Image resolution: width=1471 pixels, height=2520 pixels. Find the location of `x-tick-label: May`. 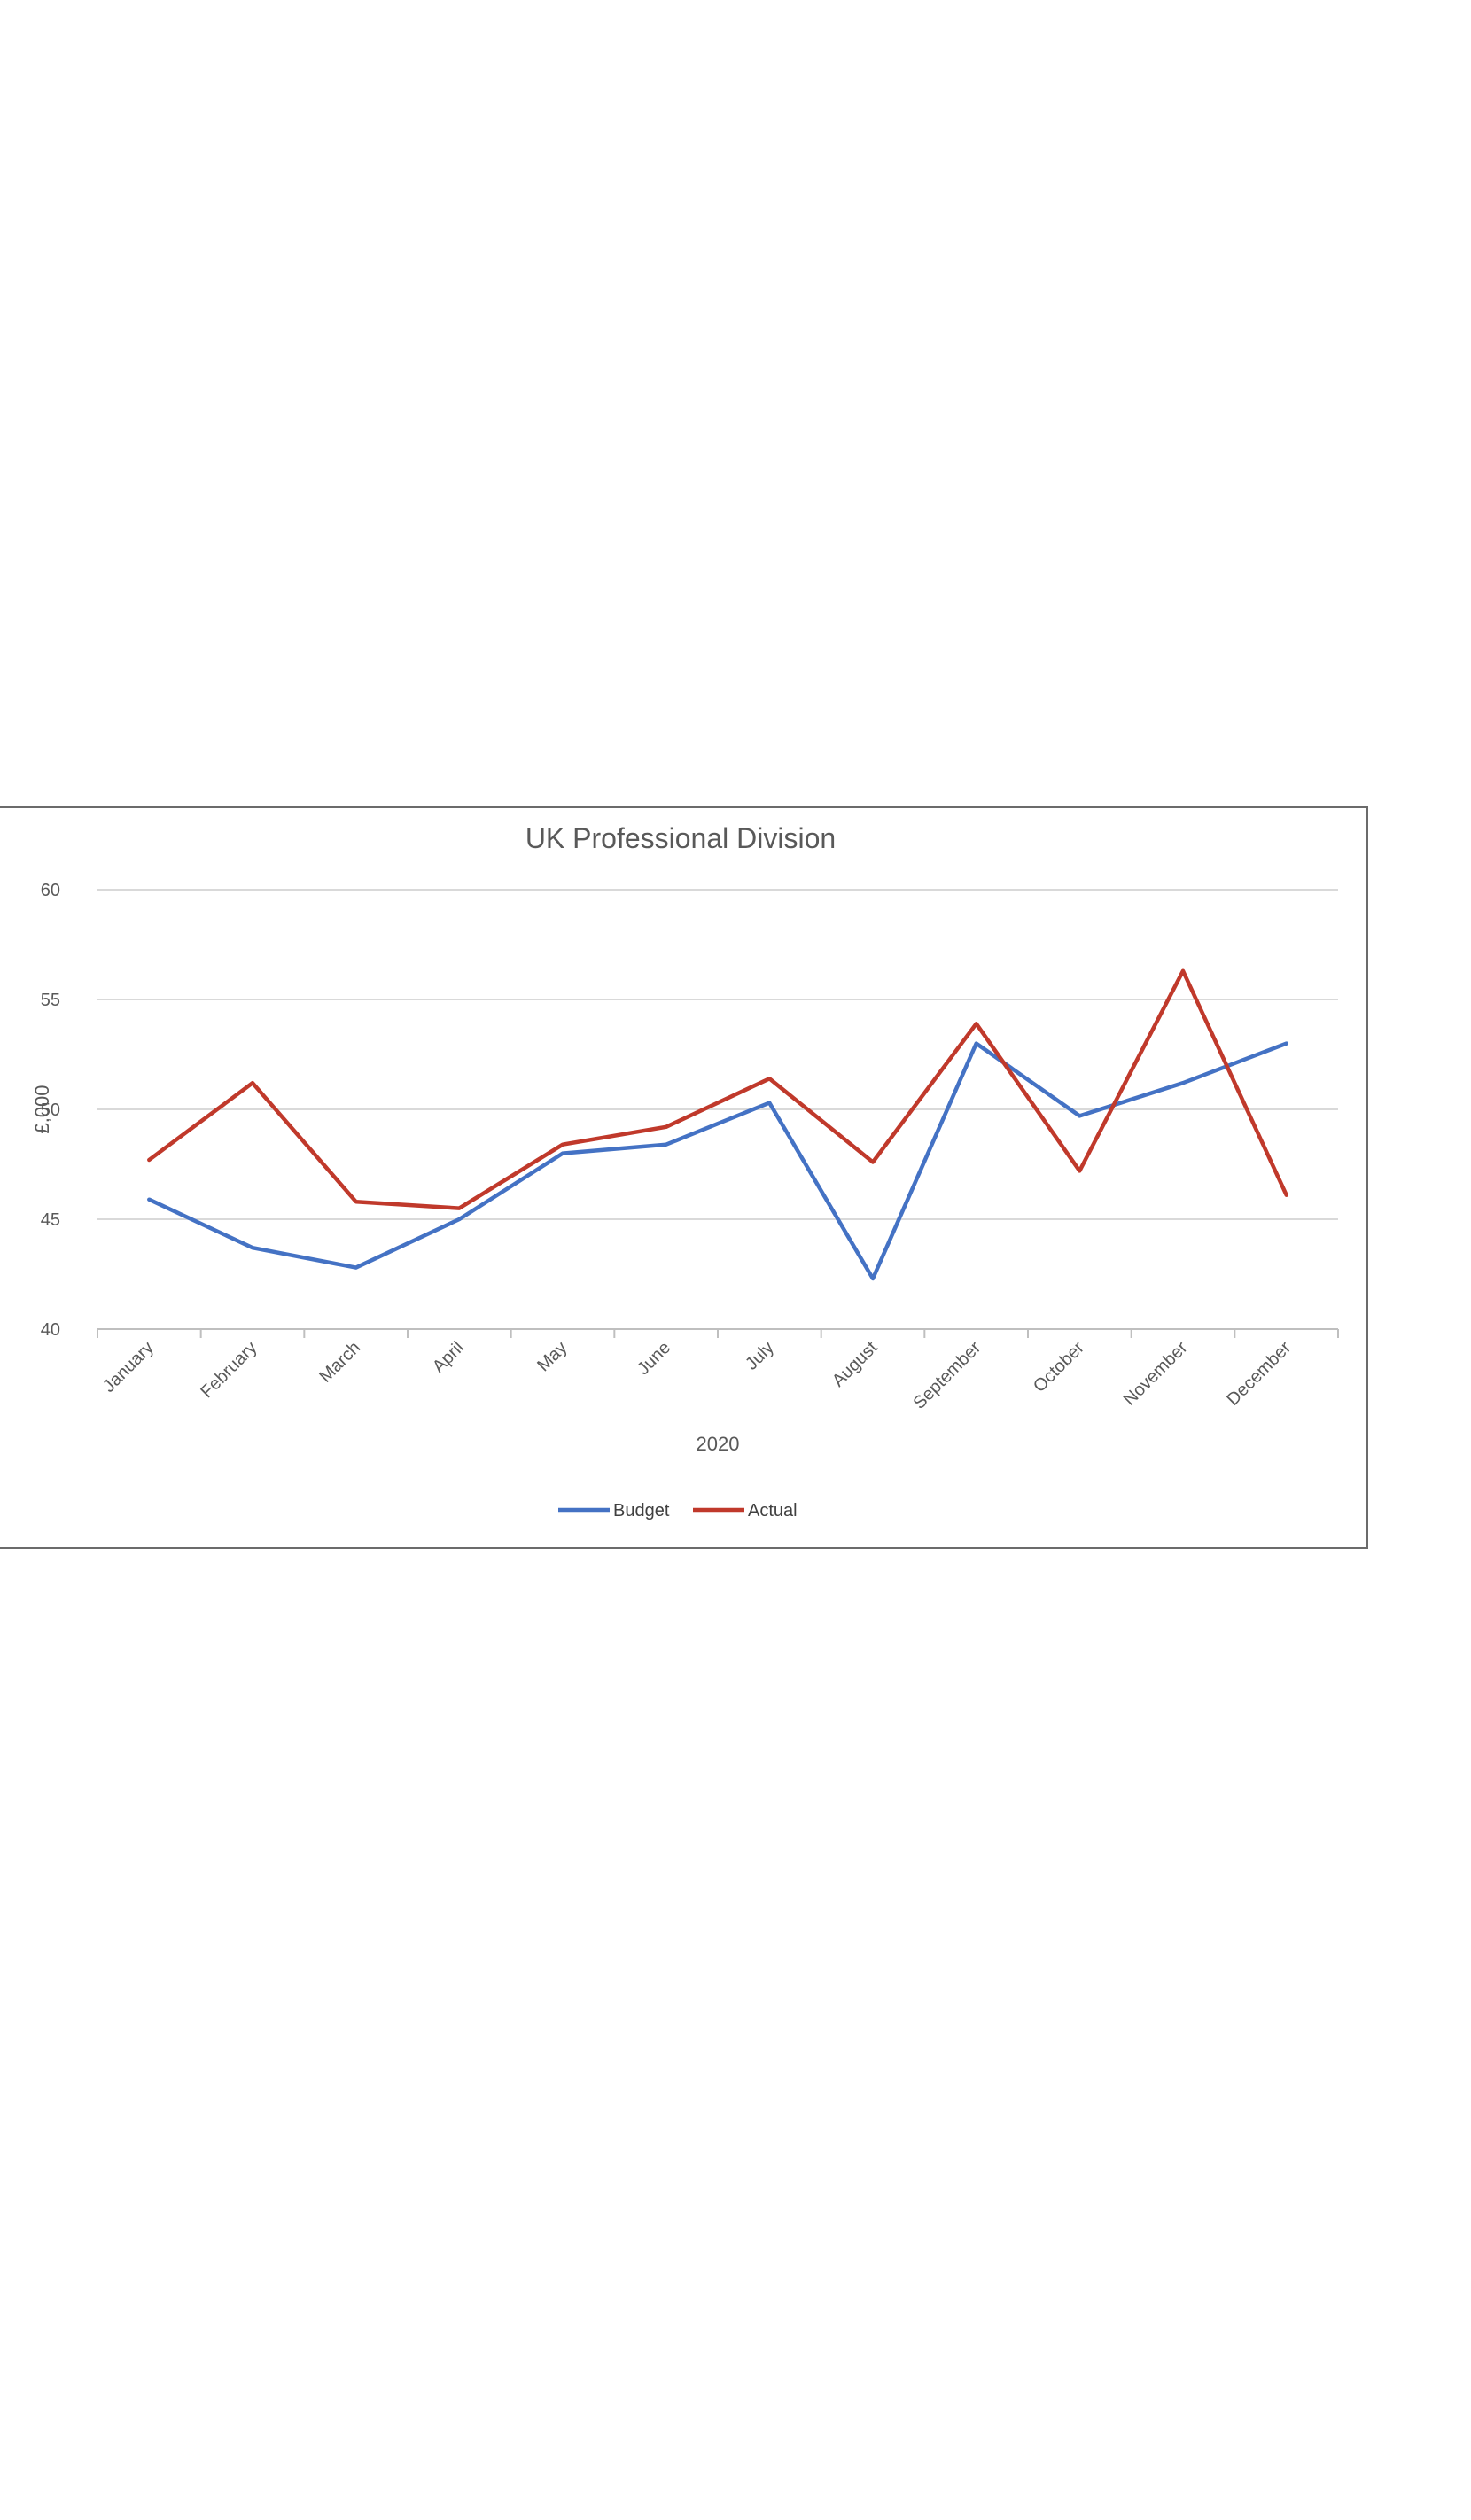

x-tick-label: May is located at coordinates (552, 1356).